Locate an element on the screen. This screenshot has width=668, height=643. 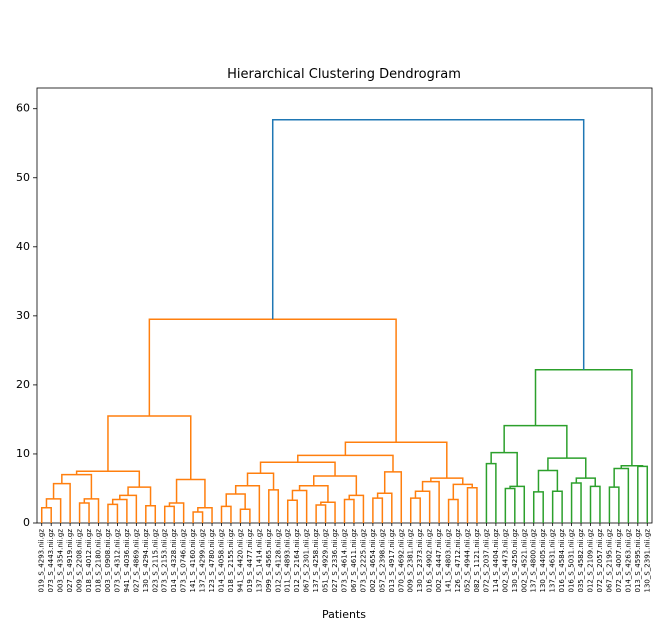
leaf-label: 067_S_4611.nii.gz is located at coordinates (354, 561).